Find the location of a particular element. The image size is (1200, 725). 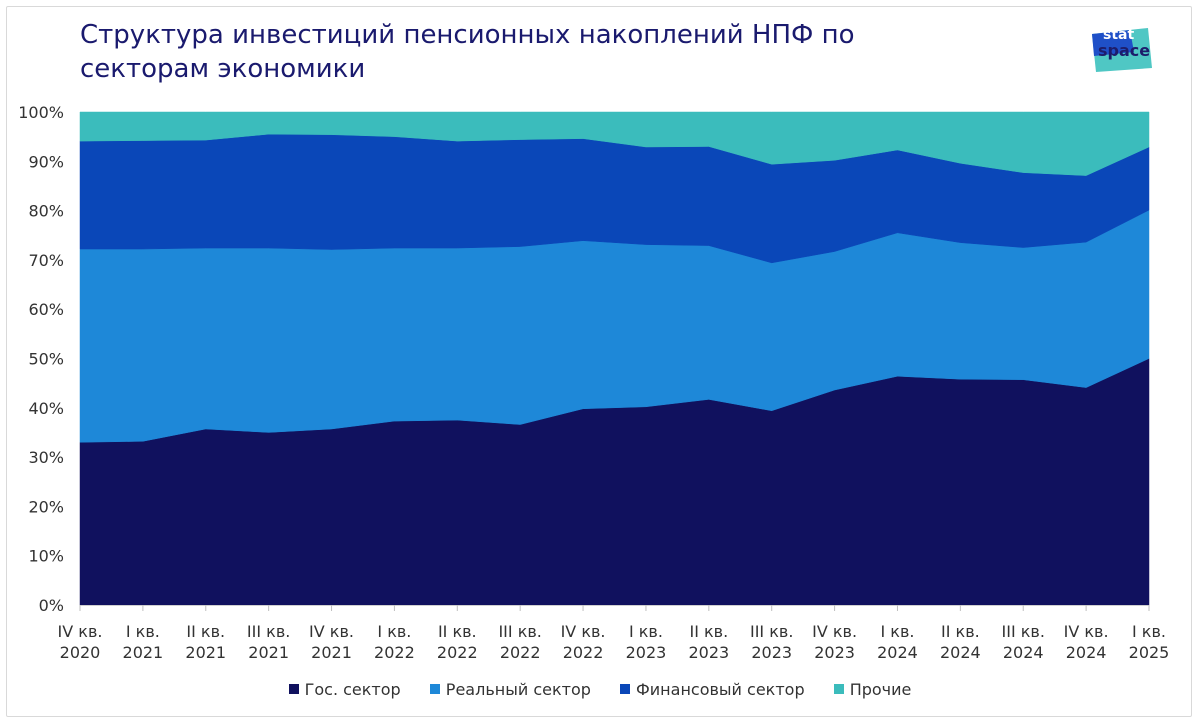

x-tick-label: IV кв. 2024 is located at coordinates (1086, 642).